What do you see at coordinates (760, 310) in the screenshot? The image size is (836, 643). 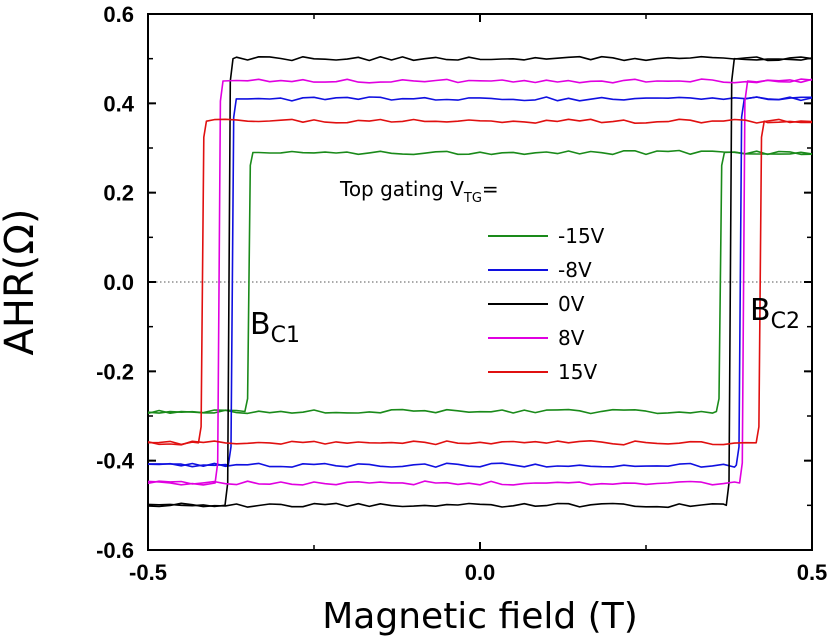 I see `bc2-main: B` at bounding box center [760, 310].